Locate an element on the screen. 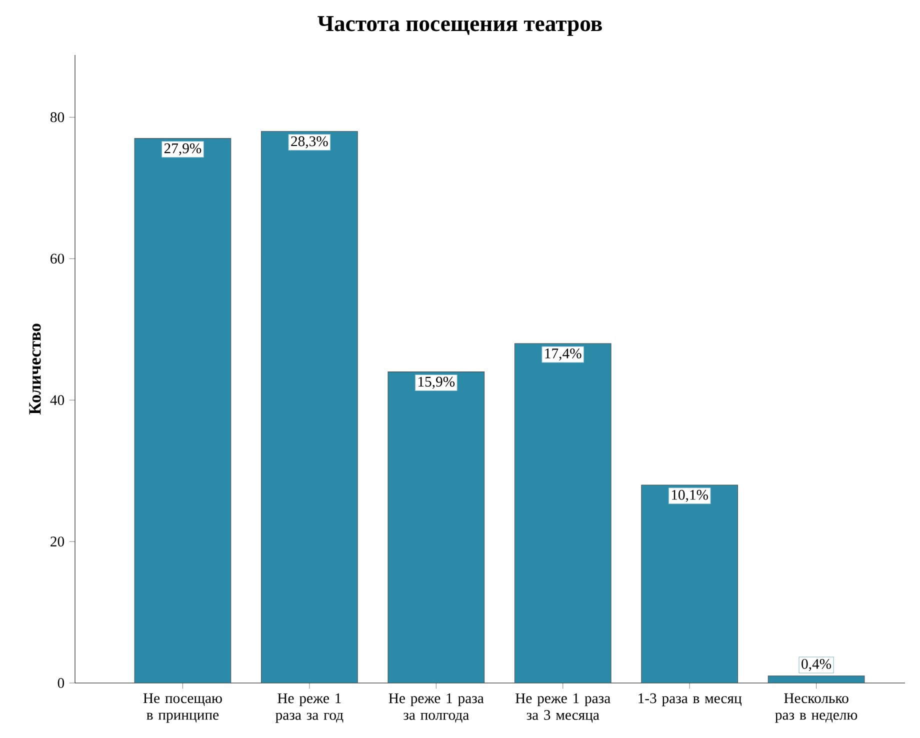 The height and width of the screenshot is (738, 920). annotation: 17,4% is located at coordinates (563, 354).